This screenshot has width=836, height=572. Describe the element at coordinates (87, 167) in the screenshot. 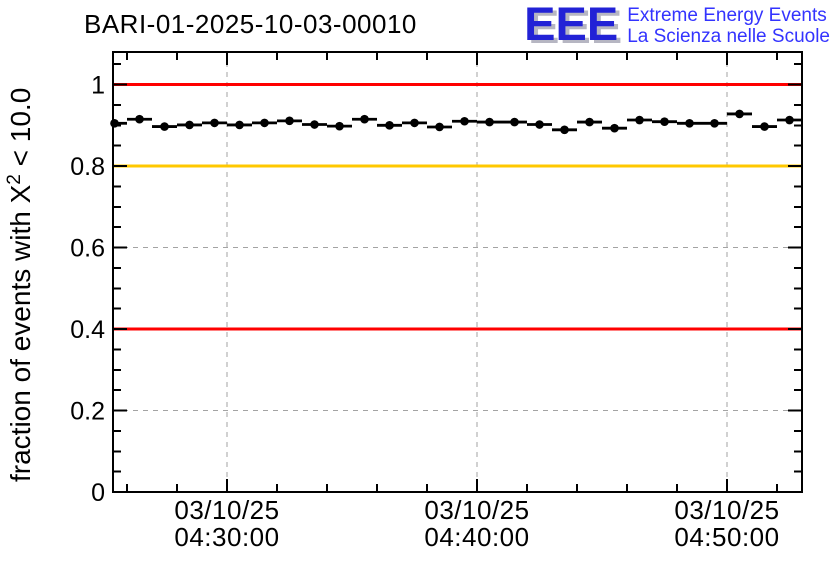

I see `y-tick-label: 0.8` at that location.